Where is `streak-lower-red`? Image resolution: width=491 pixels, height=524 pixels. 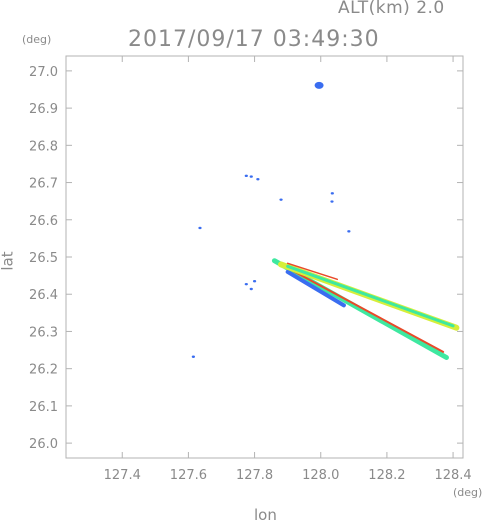
streak-lower-red is located at coordinates (362, 308).